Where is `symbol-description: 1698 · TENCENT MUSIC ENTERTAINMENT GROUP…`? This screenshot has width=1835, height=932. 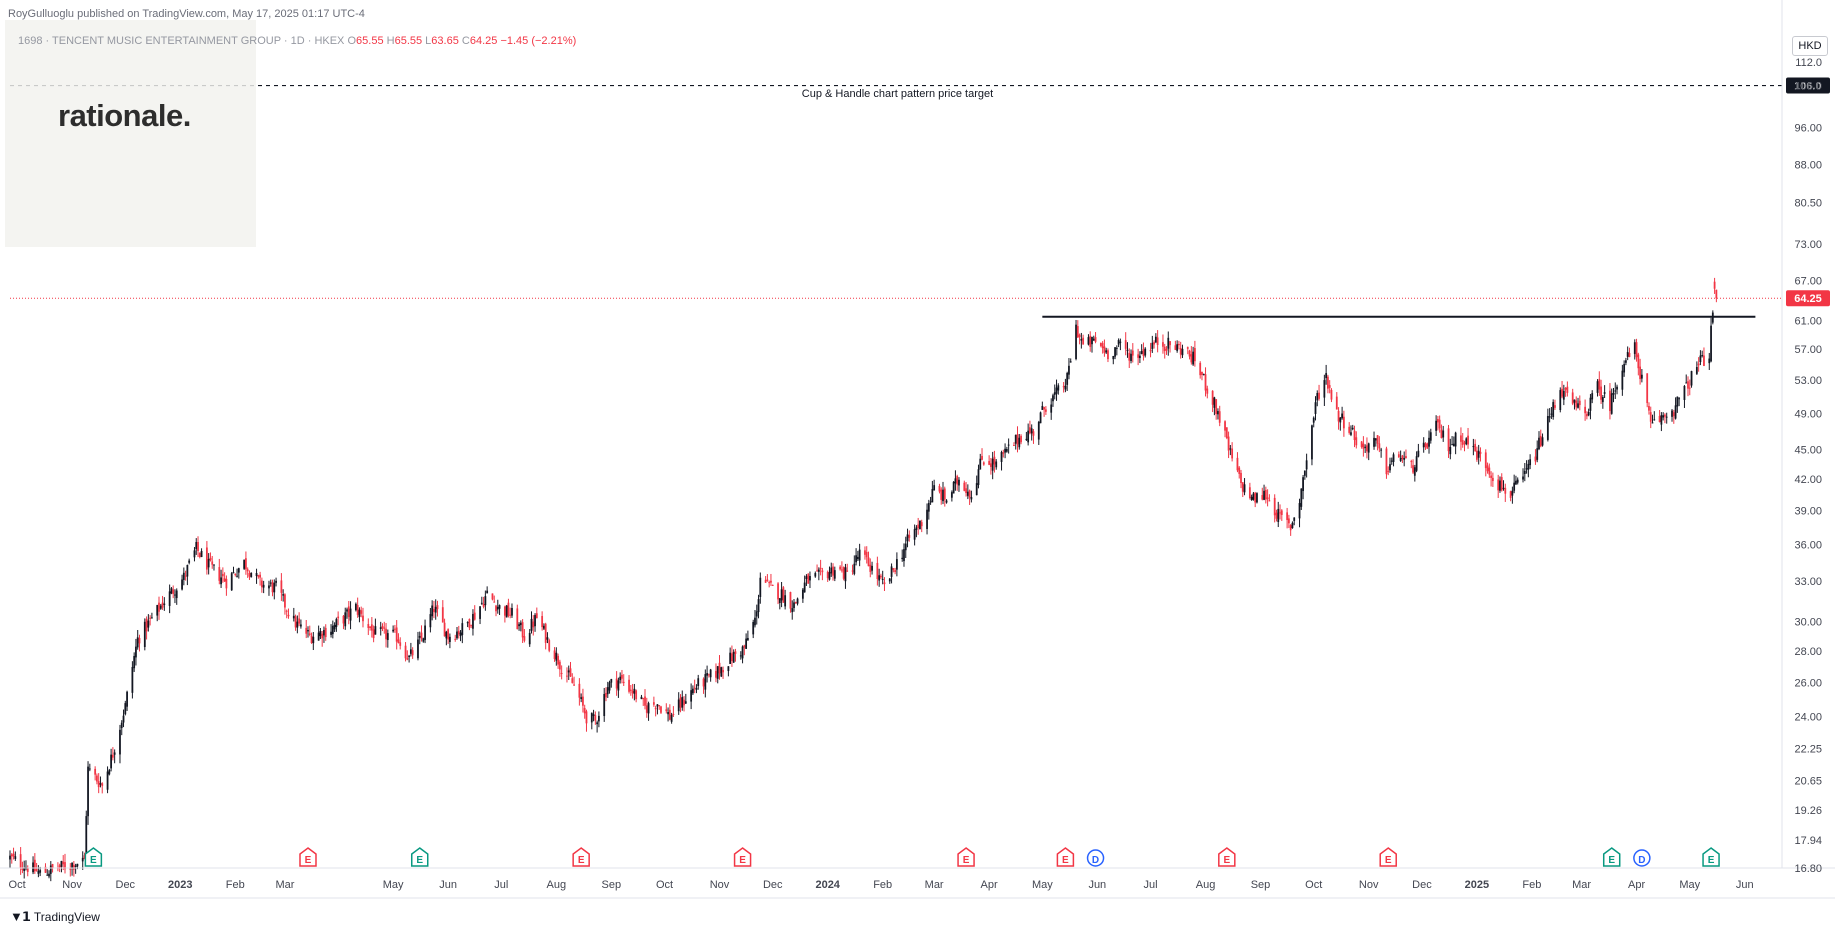
symbol-description: 1698 · TENCENT MUSIC ENTERTAINMENT GROUP… is located at coordinates (181, 41).